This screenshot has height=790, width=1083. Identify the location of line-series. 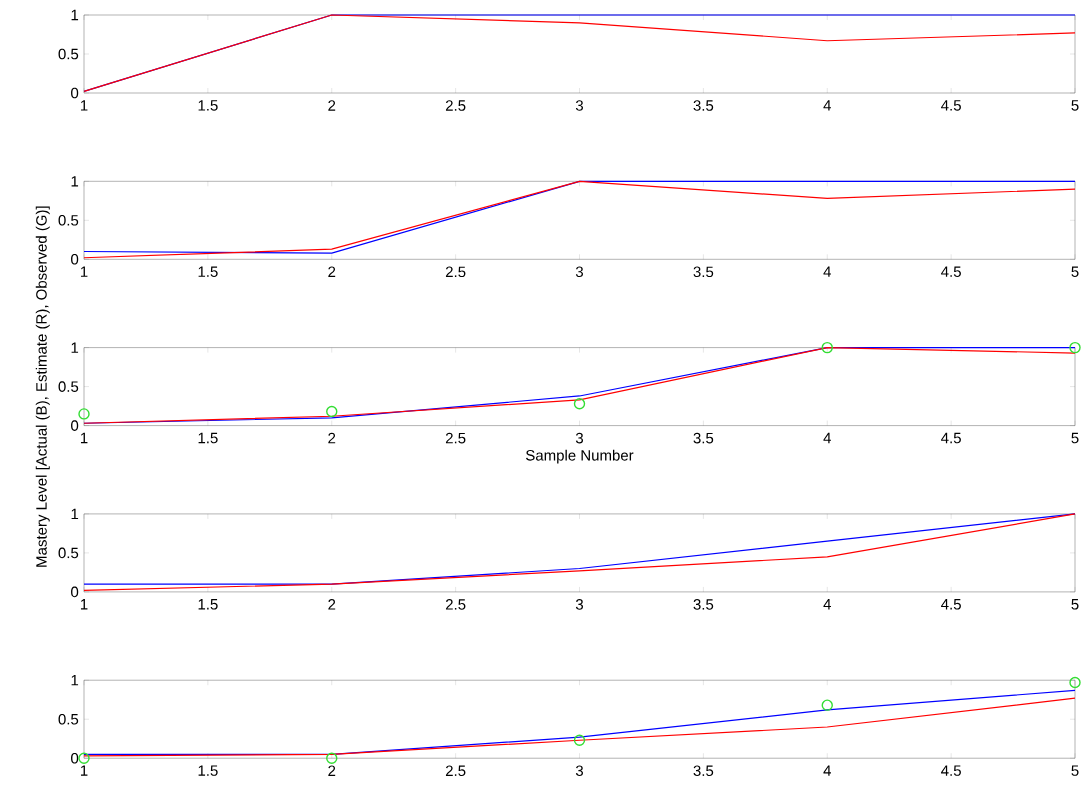
(579, 385).